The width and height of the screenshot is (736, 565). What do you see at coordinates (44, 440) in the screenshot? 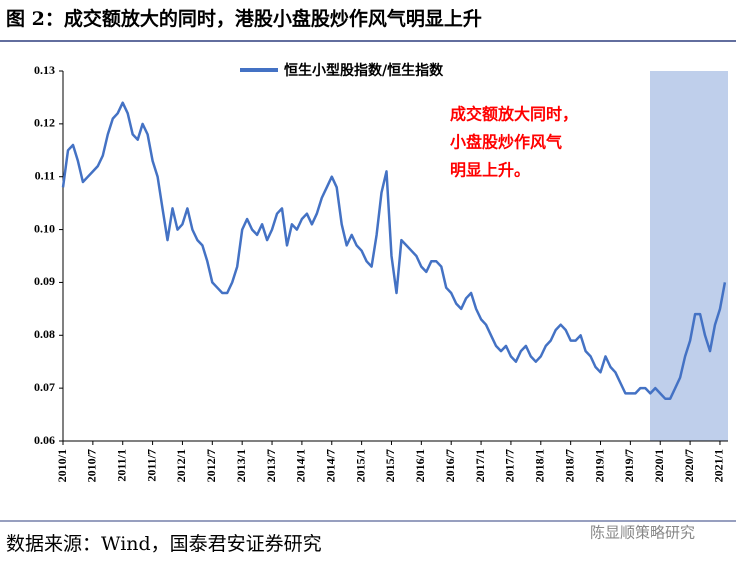
I see `y-tick-label: 0.06` at bounding box center [44, 440].